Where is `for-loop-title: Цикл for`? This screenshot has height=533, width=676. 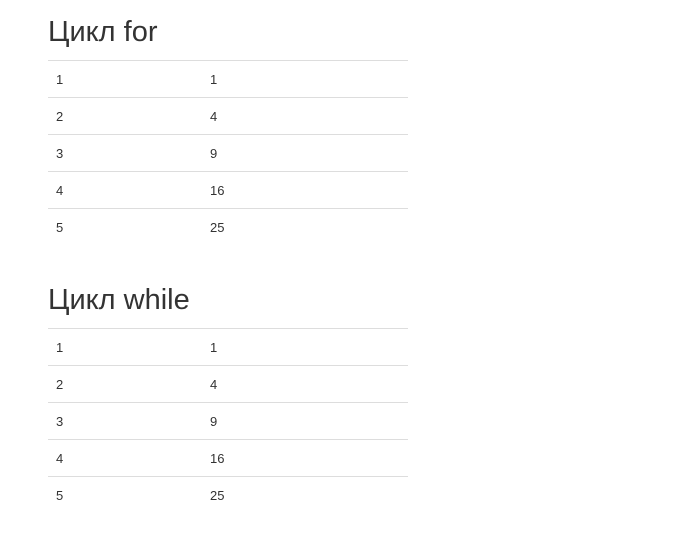 for-loop-title: Цикл for is located at coordinates (103, 32).